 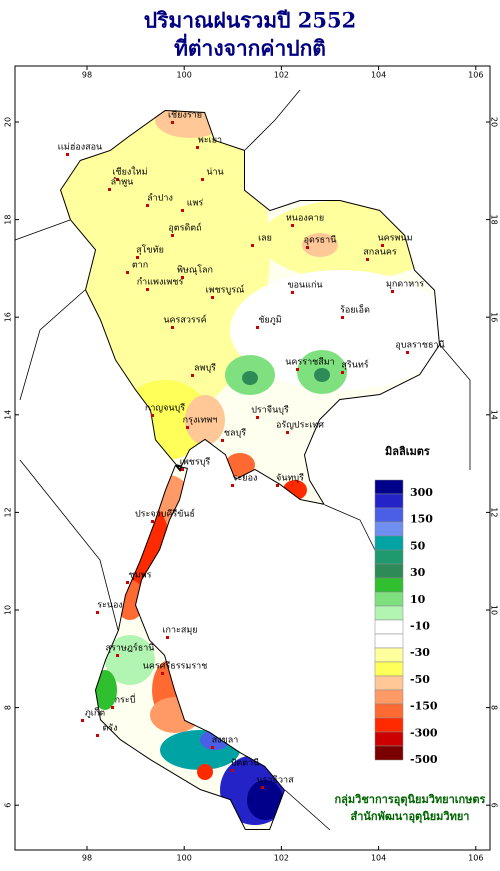 I want to click on place-label: ลพบุรี, so click(x=205, y=368).